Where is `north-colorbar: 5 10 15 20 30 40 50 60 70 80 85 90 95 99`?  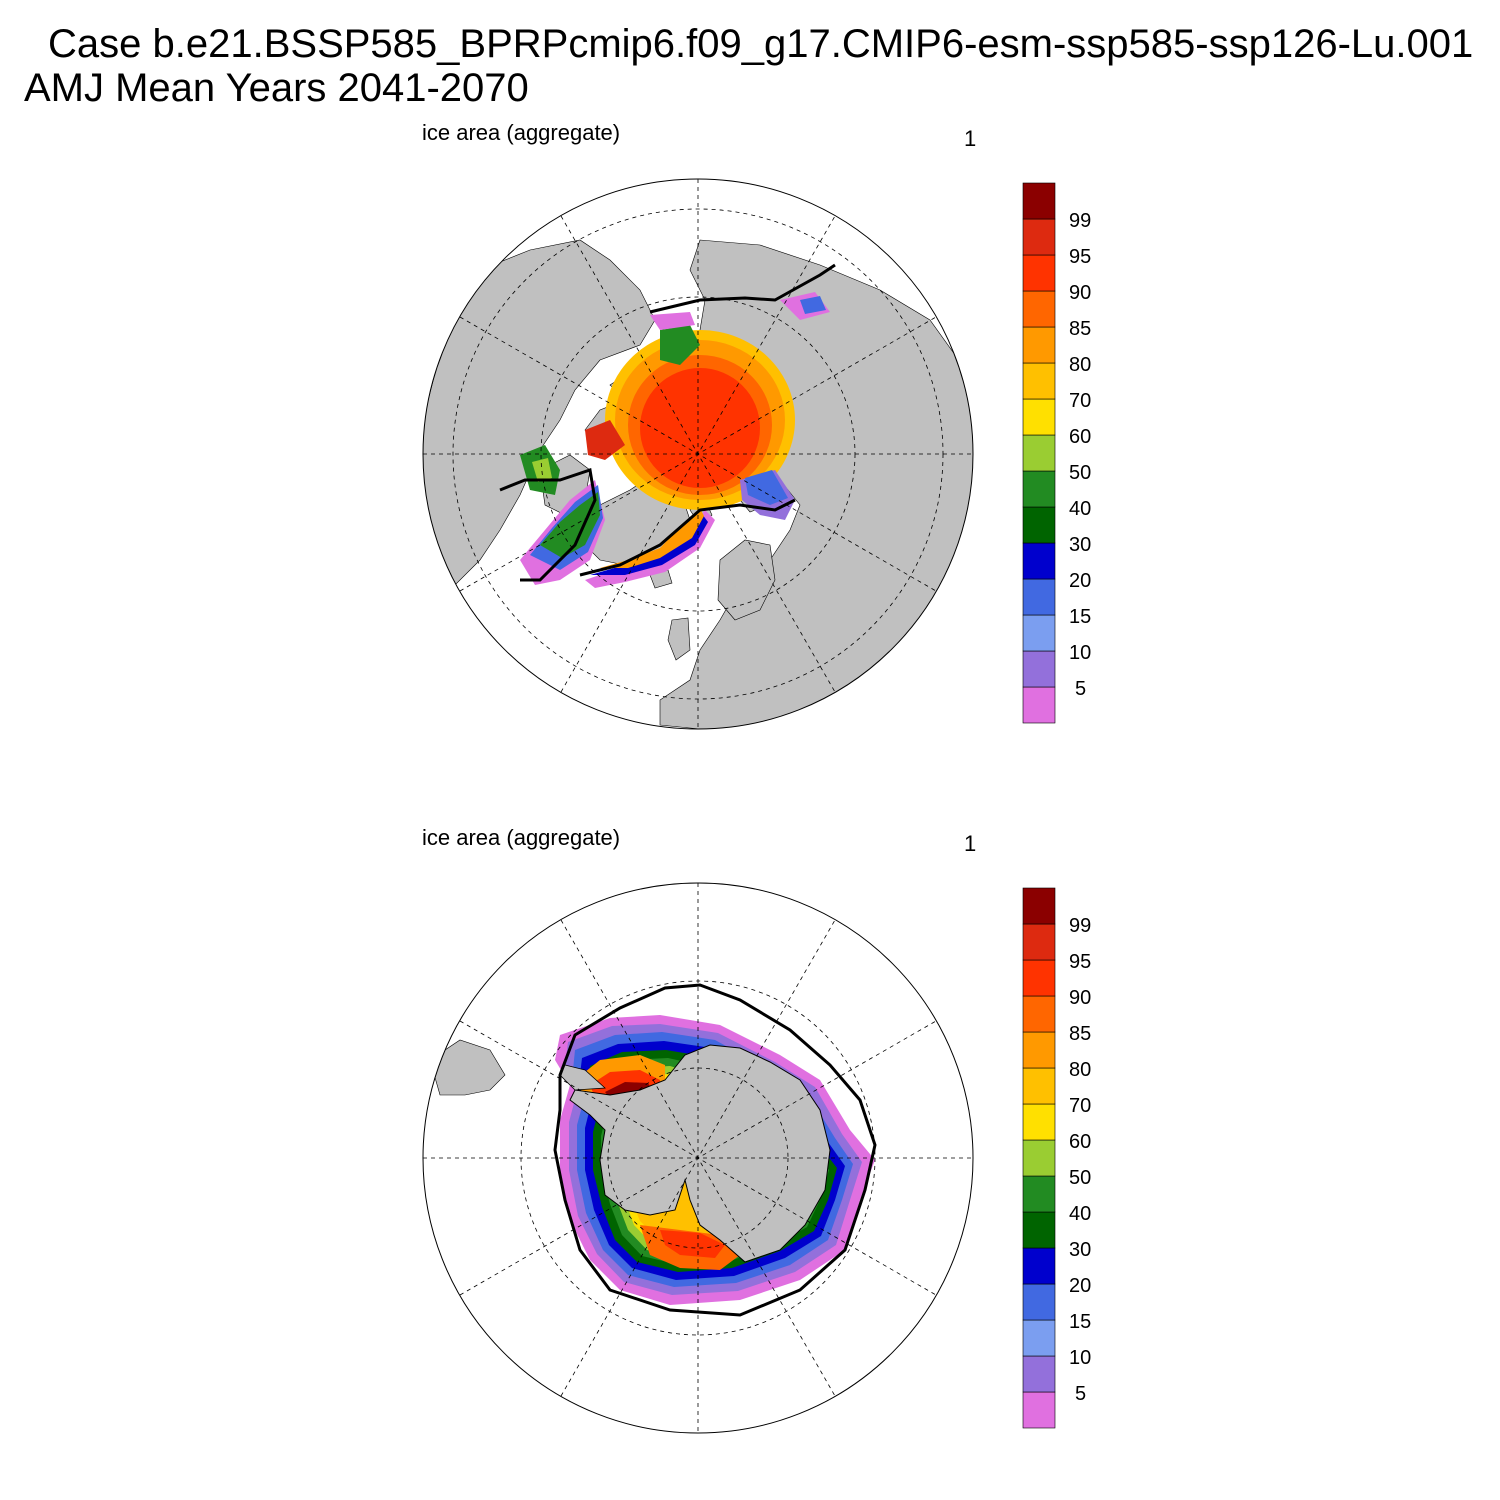
north-colorbar: 5 10 15 20 30 40 50 60 70 80 85 90 95 99 is located at coordinates (1056, 453).